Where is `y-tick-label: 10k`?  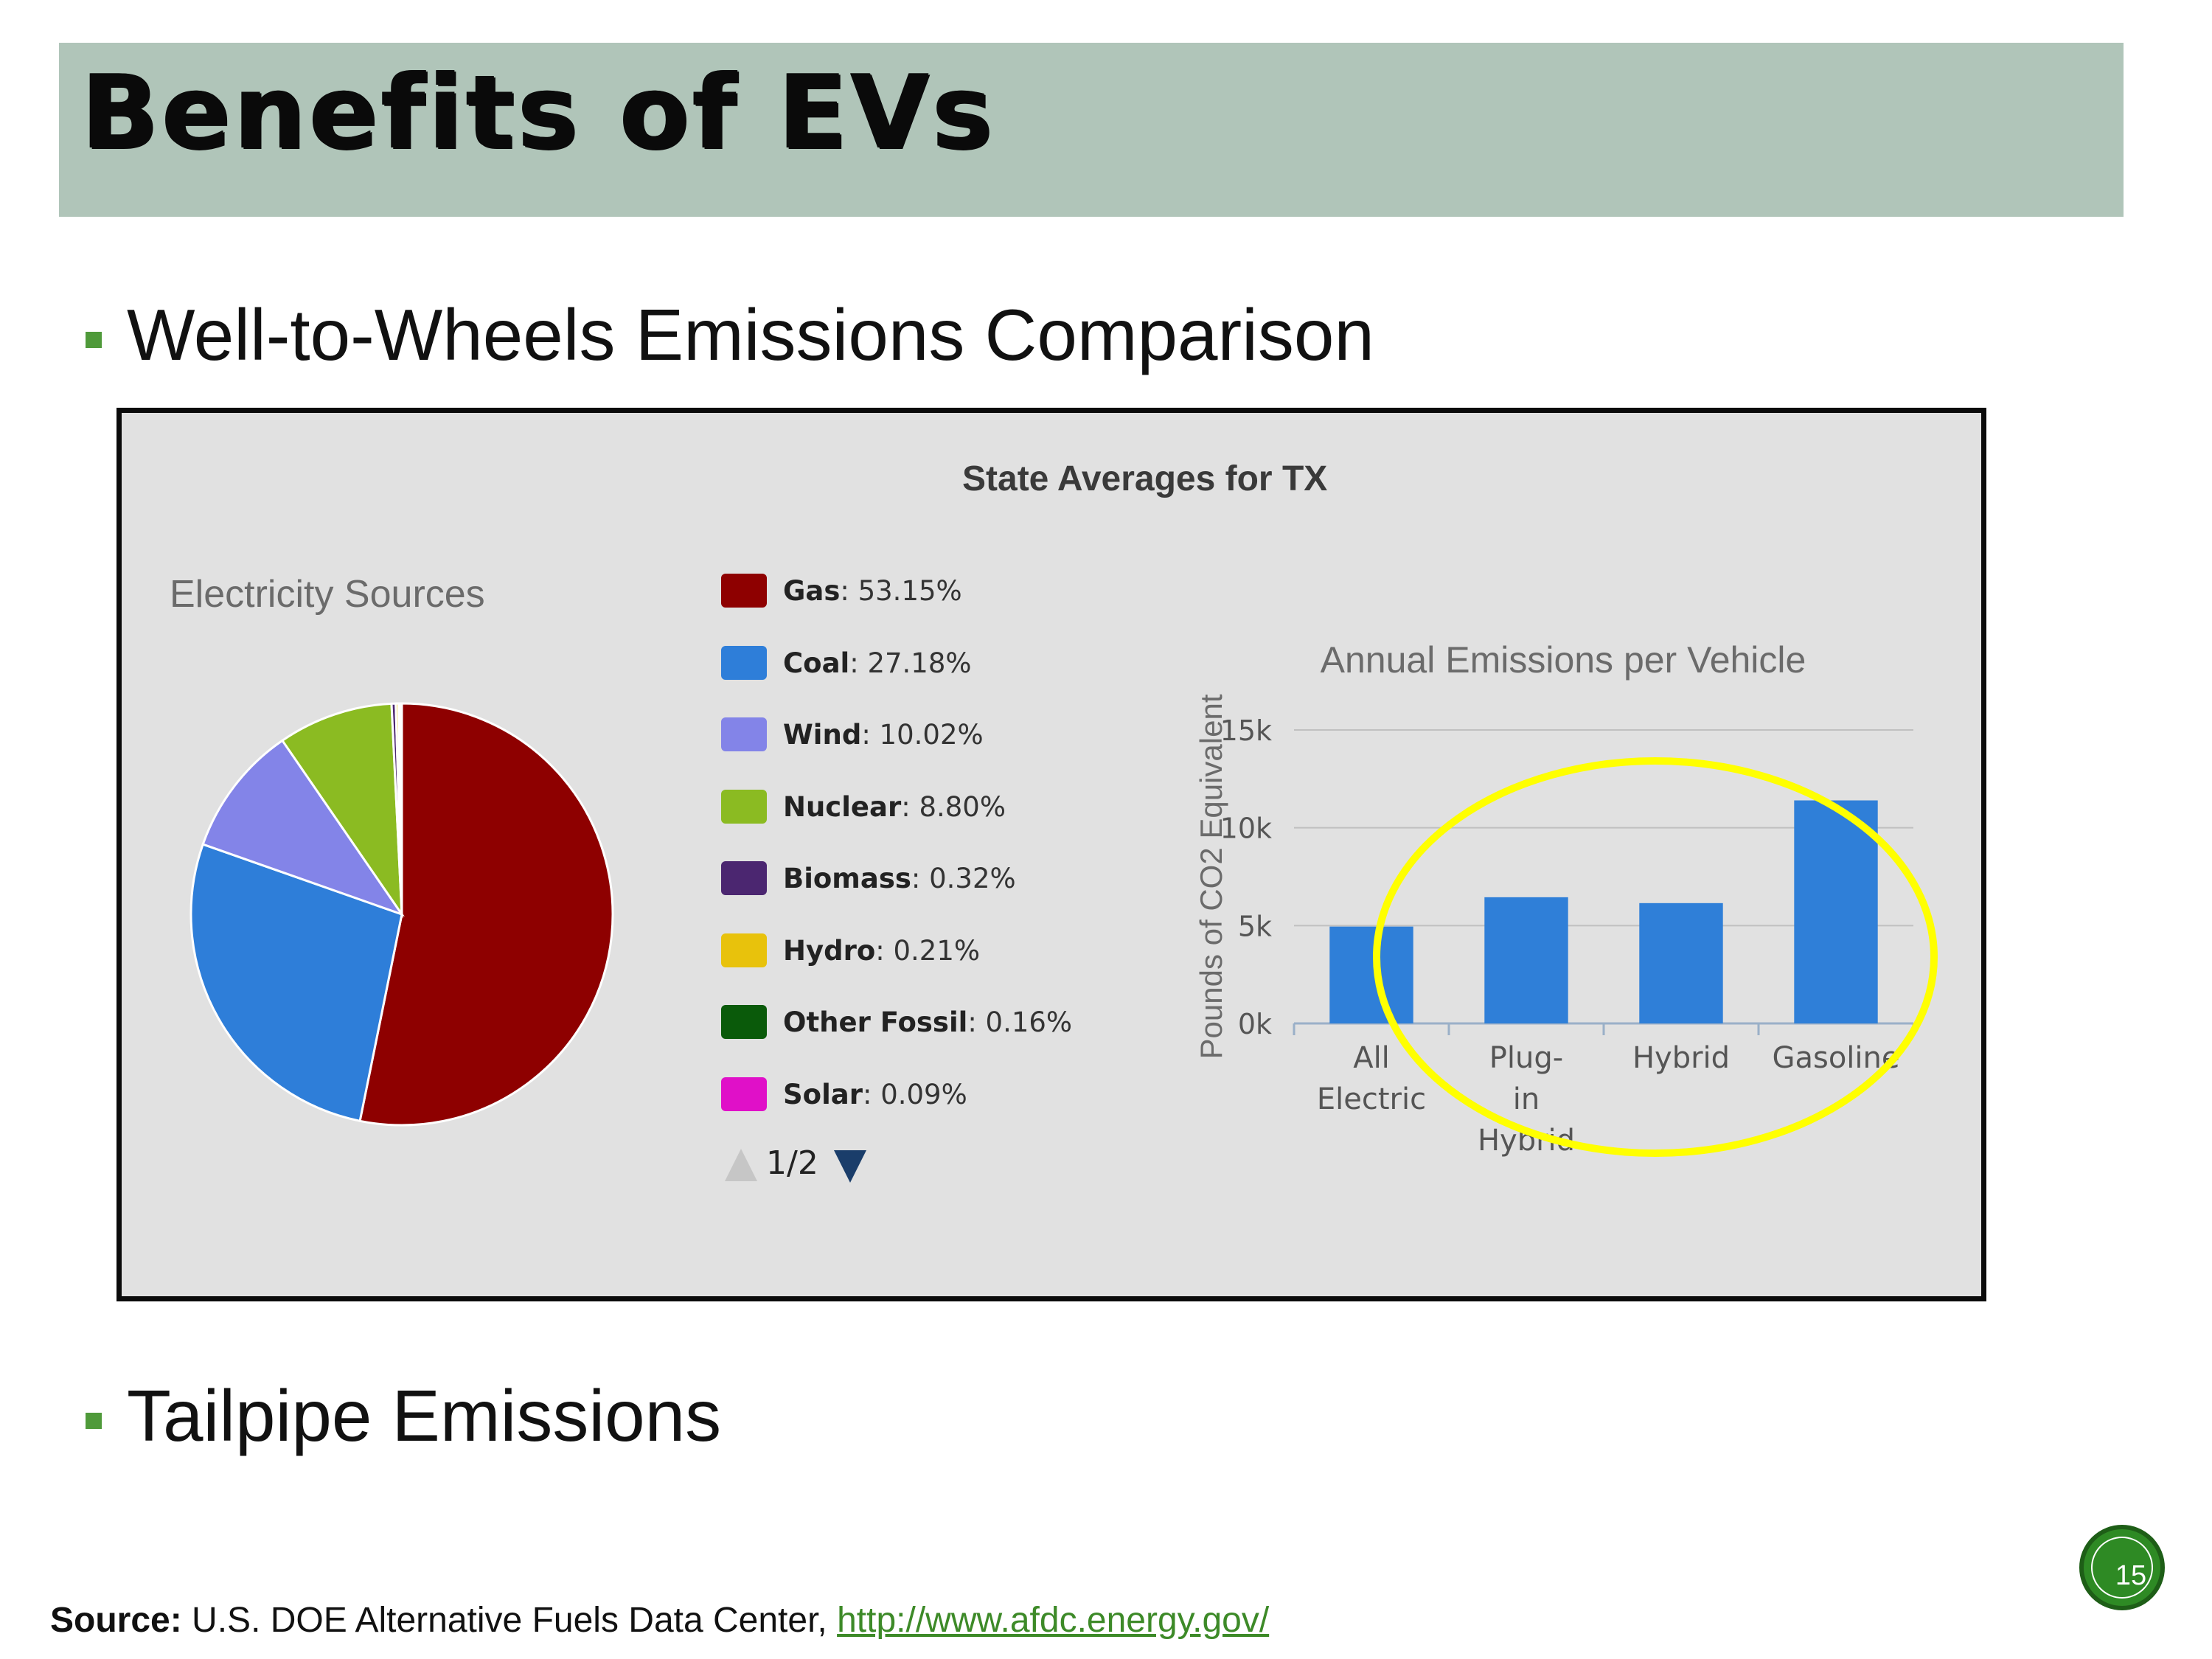
y-tick-label: 10k is located at coordinates (1246, 829).